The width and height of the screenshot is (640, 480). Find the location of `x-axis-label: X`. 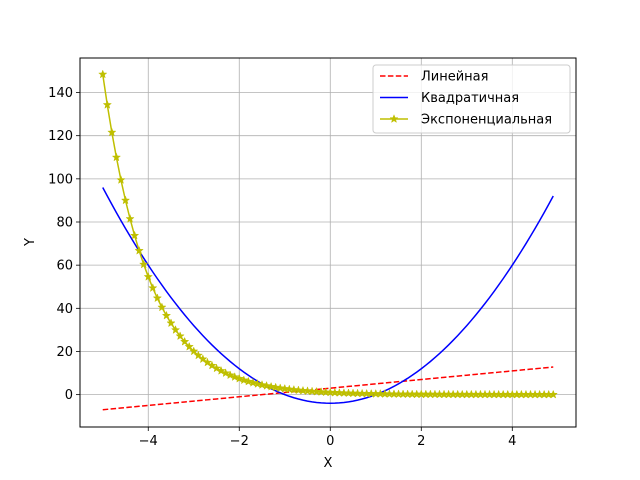

x-axis-label: X is located at coordinates (328, 463).